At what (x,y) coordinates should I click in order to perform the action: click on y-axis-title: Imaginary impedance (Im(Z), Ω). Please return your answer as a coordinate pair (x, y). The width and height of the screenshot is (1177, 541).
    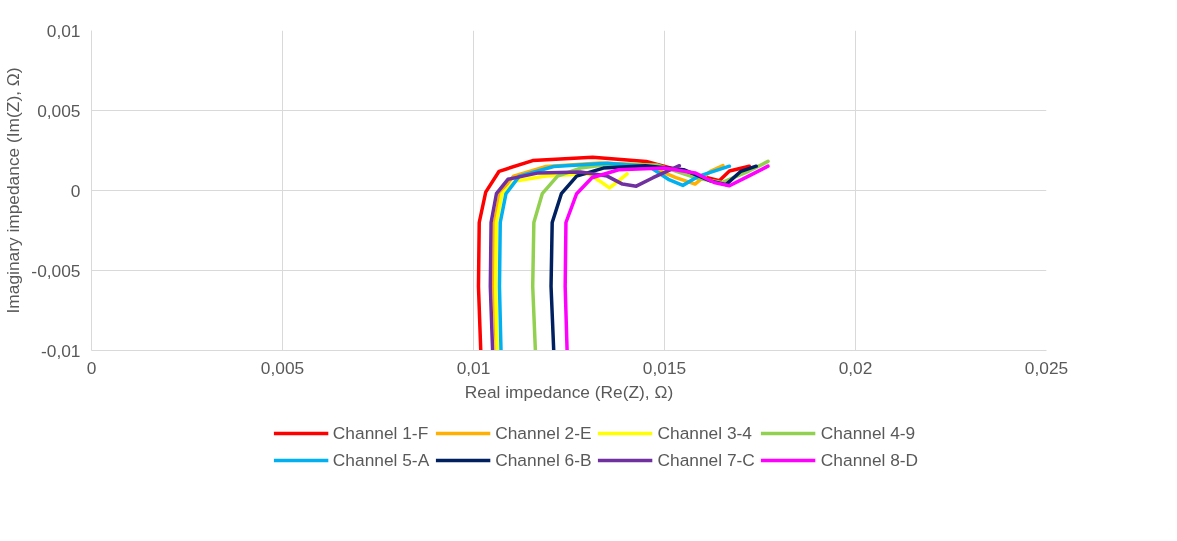
    Looking at the image, I should click on (13, 190).